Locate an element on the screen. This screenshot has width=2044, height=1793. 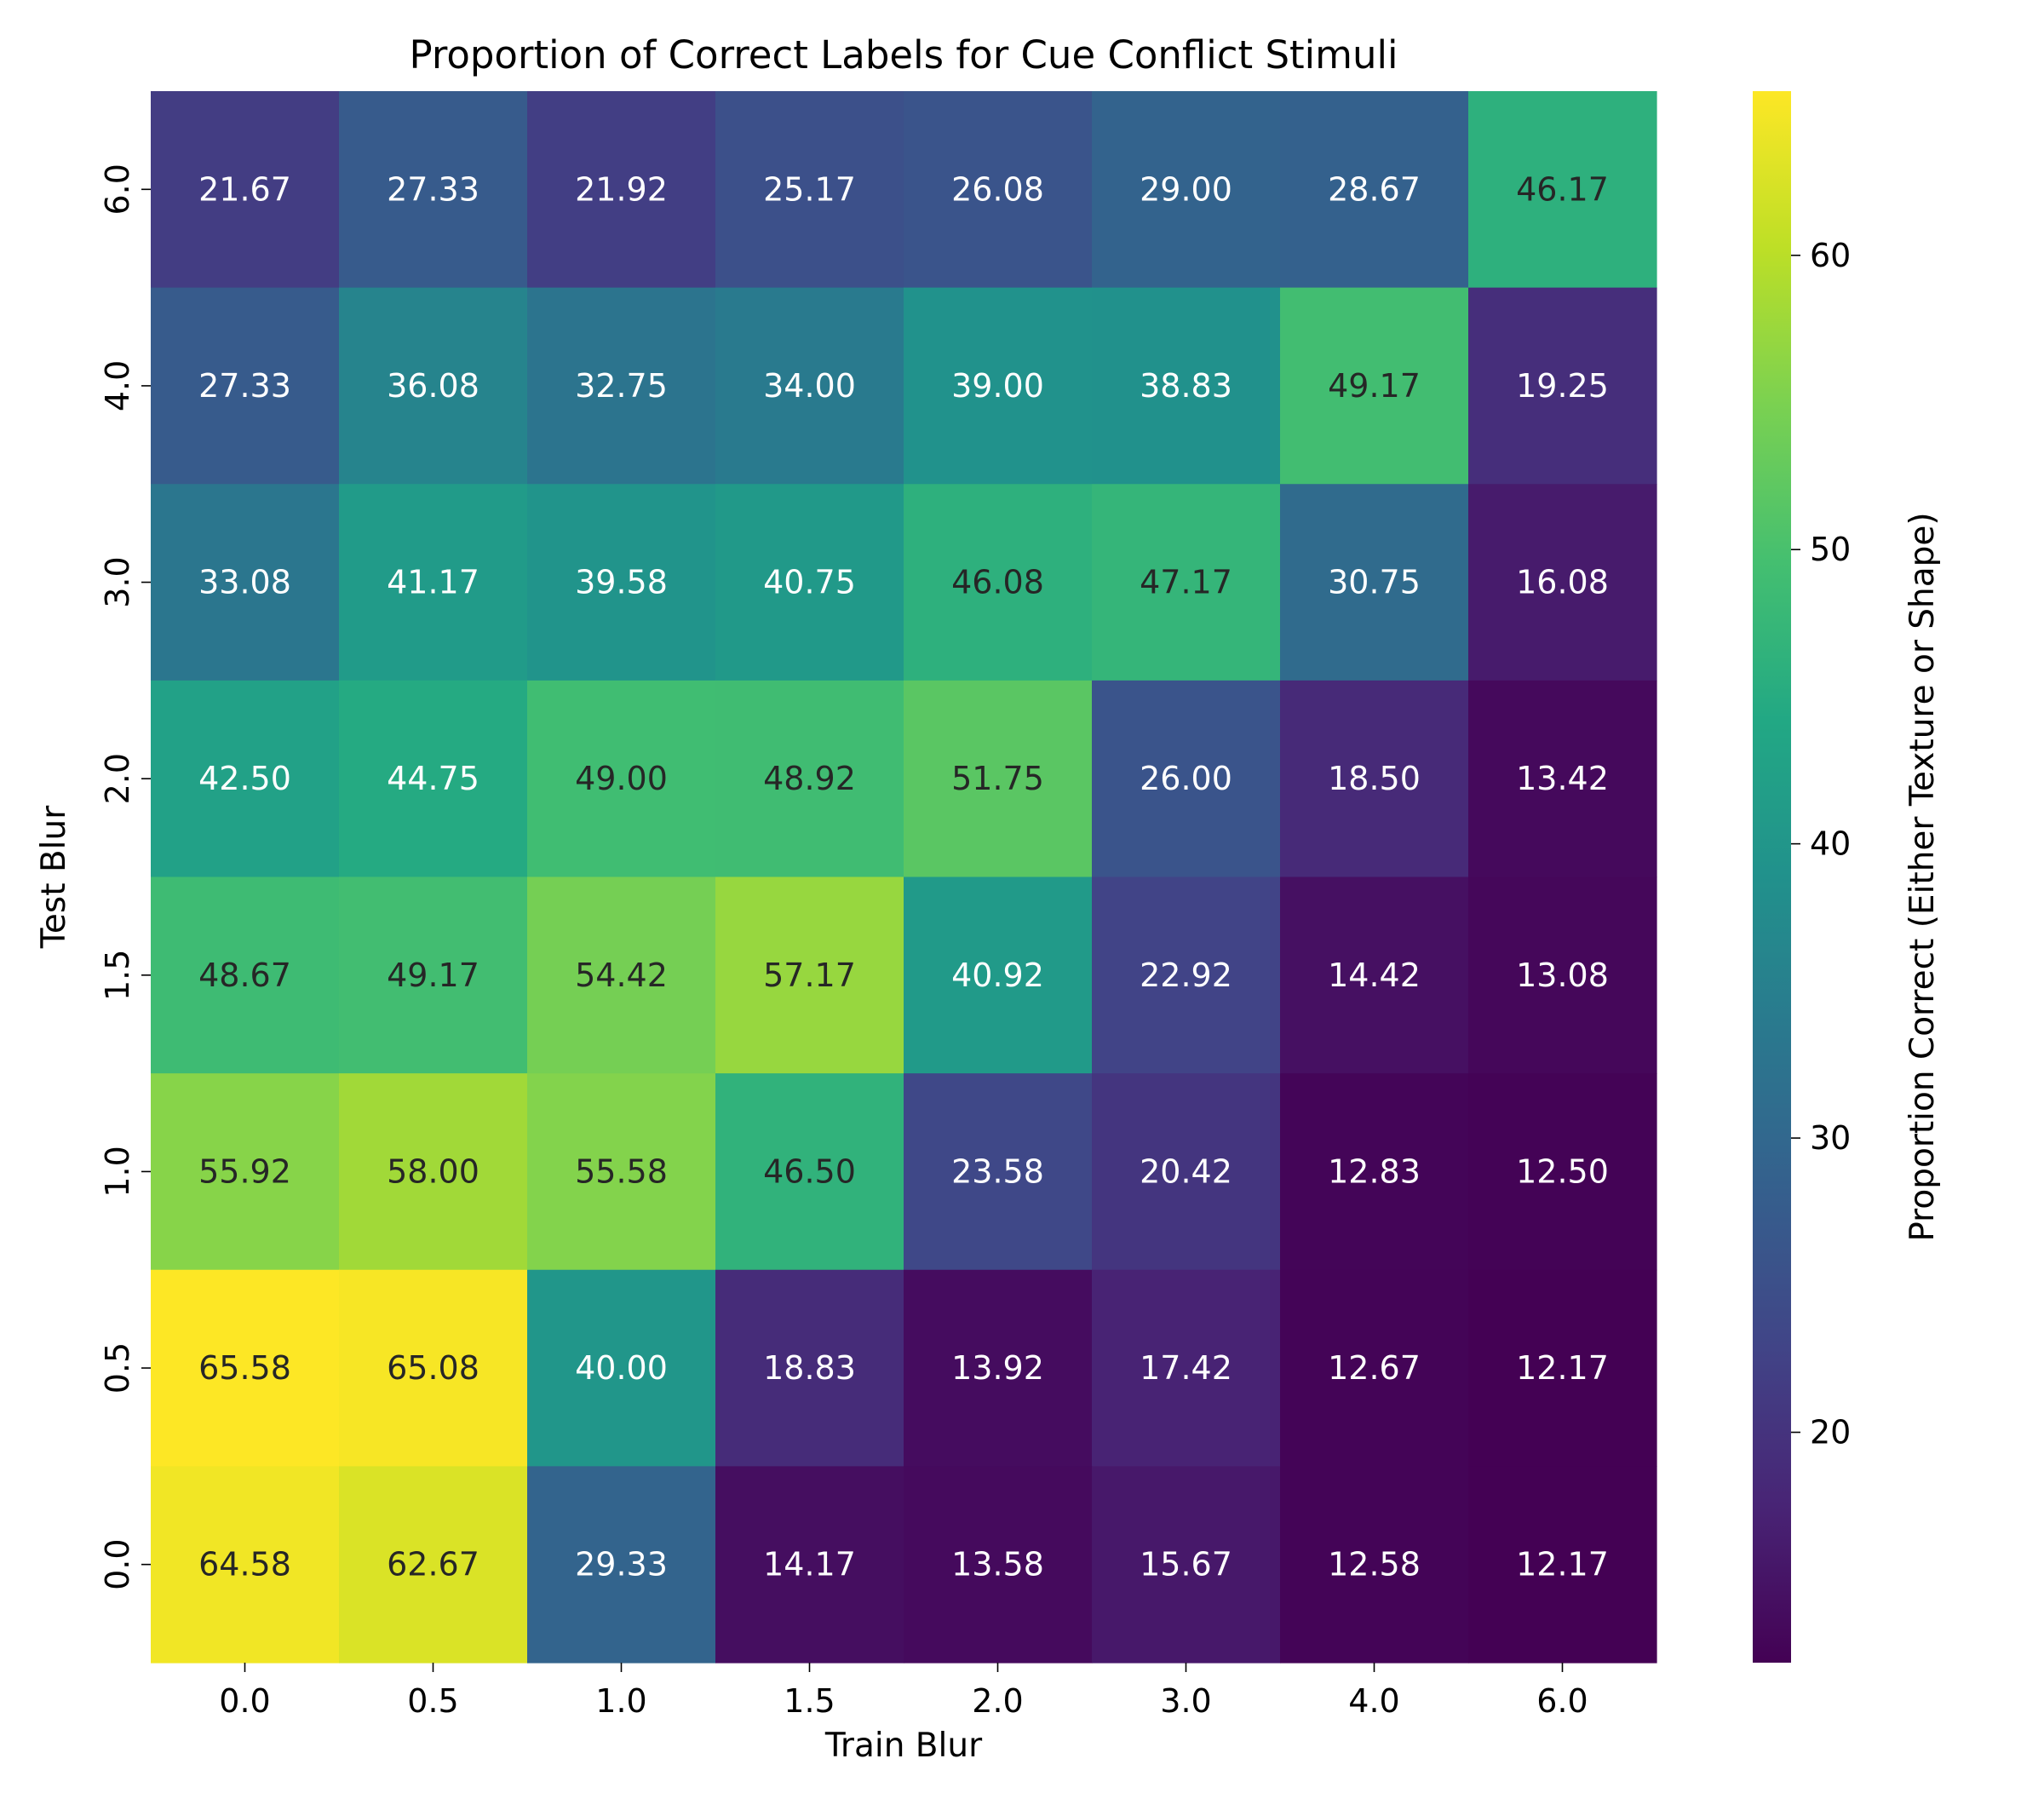
heatmap-cell-value: 26.00 is located at coordinates (1186, 779).